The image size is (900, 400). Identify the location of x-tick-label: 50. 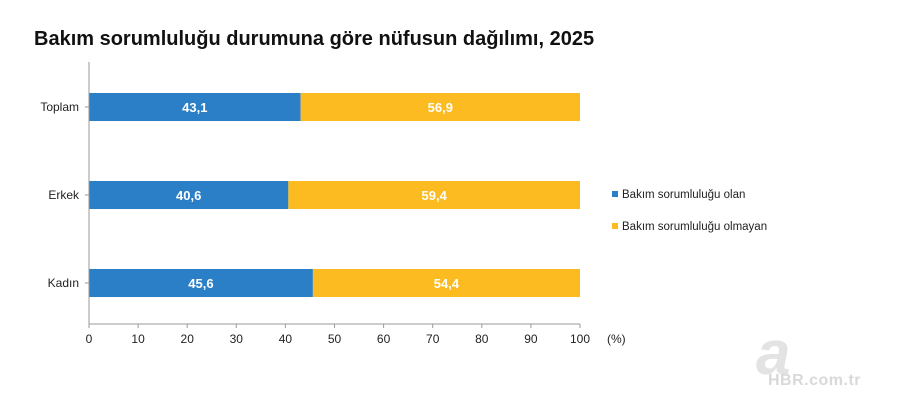
(335, 339).